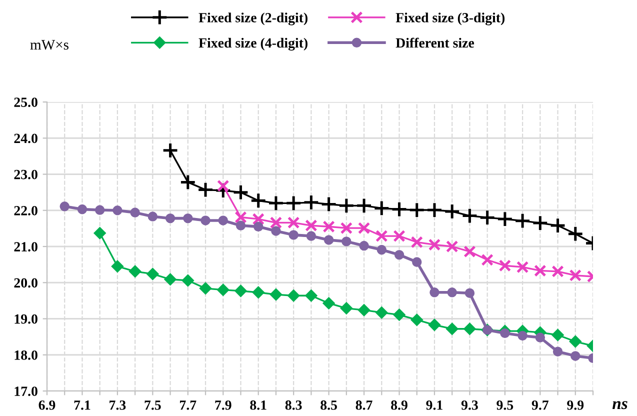 This screenshot has width=637, height=416. What do you see at coordinates (26, 175) in the screenshot?
I see `y-tick-label: 23.0` at bounding box center [26, 175].